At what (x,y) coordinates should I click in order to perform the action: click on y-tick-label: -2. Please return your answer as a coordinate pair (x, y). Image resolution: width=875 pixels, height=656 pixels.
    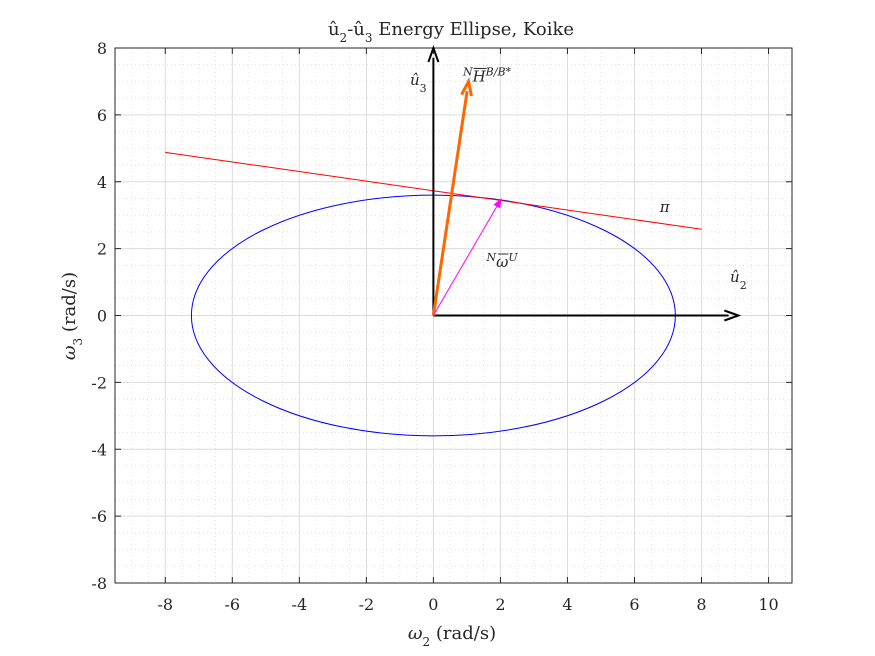
    Looking at the image, I should click on (99, 382).